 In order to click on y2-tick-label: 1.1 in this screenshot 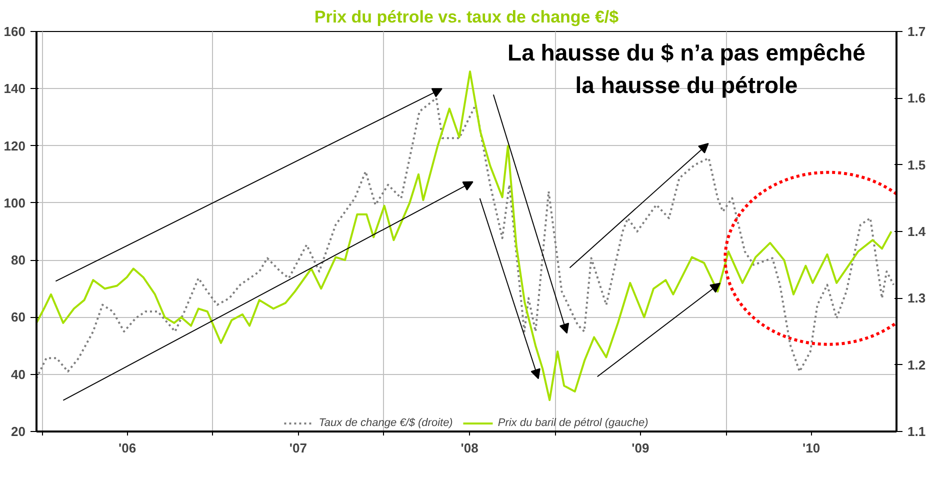, I will do `click(917, 431)`.